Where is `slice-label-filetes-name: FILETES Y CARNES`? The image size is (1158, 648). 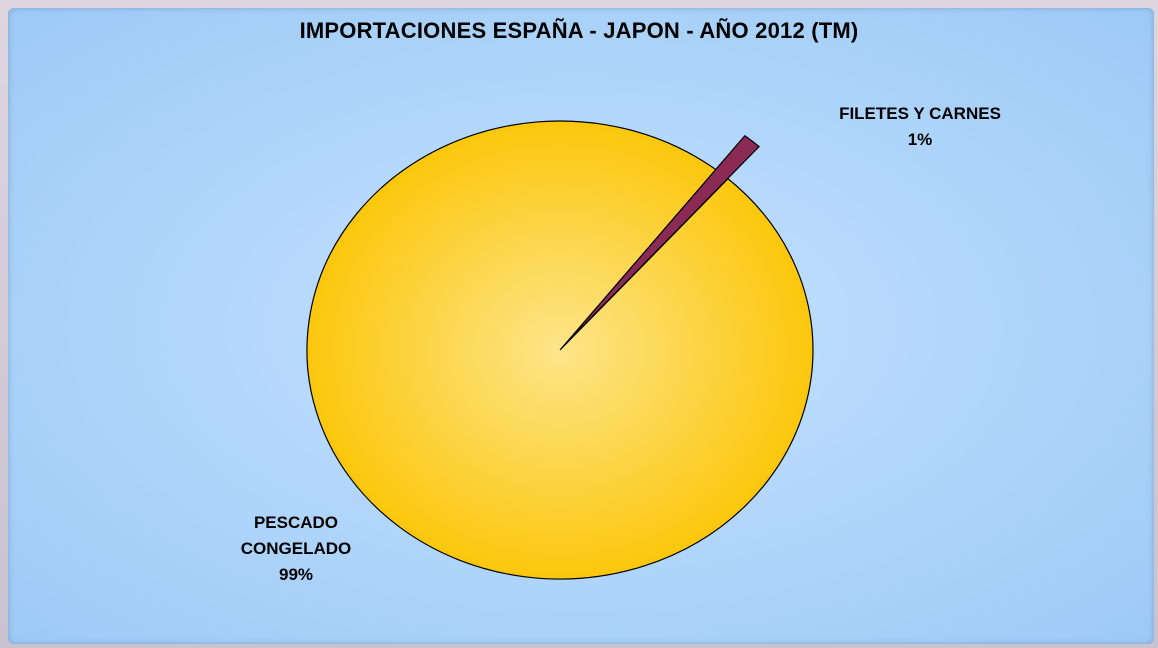 slice-label-filetes-name: FILETES Y CARNES is located at coordinates (920, 113).